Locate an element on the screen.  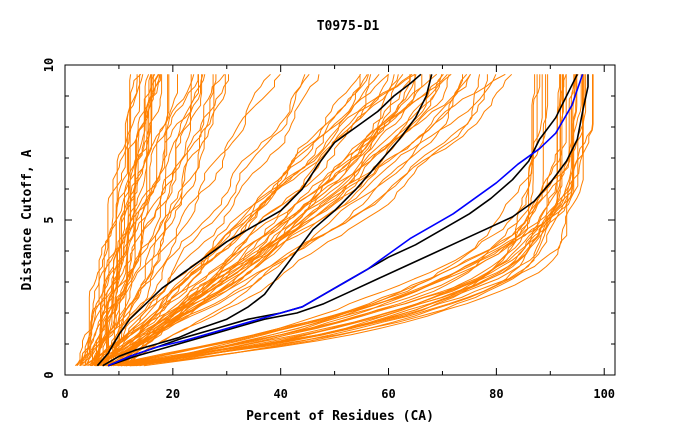
x-tick-label: 40 is located at coordinates (280, 394).